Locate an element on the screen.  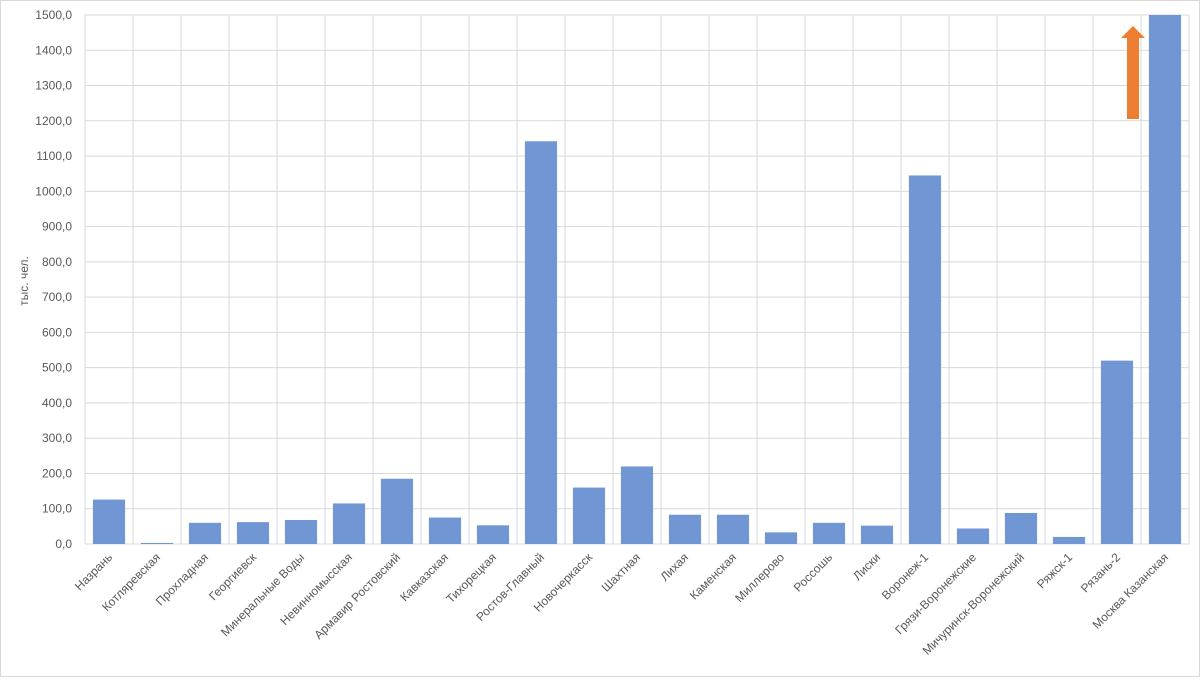
x-tick-label: Мичуринск-Воронежский is located at coordinates (973, 603).